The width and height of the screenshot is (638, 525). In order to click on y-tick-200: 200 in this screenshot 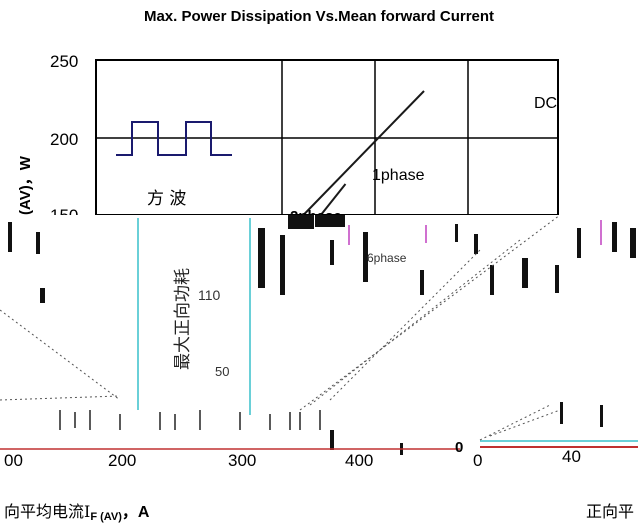, I will do `click(64, 139)`.